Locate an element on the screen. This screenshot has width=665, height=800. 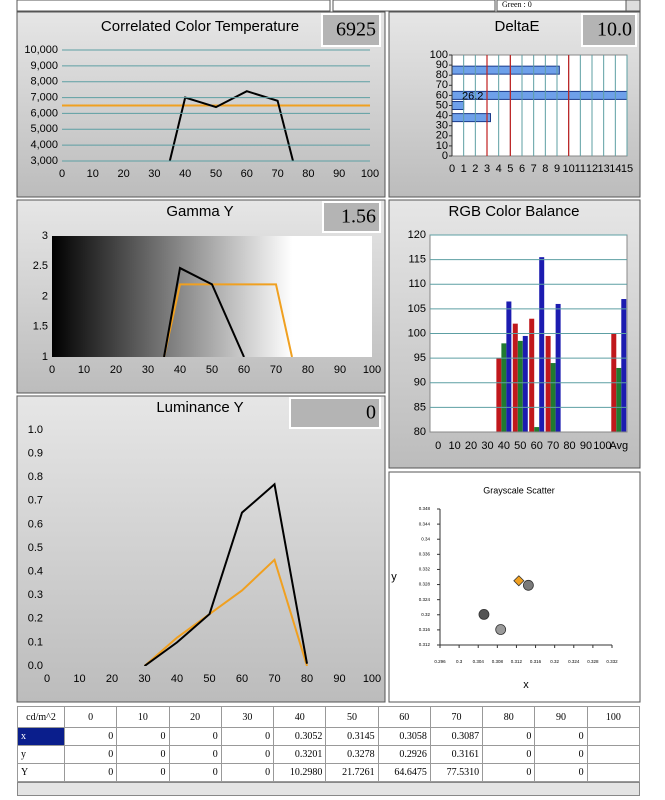
table-cell: x is located at coordinates (41, 736).